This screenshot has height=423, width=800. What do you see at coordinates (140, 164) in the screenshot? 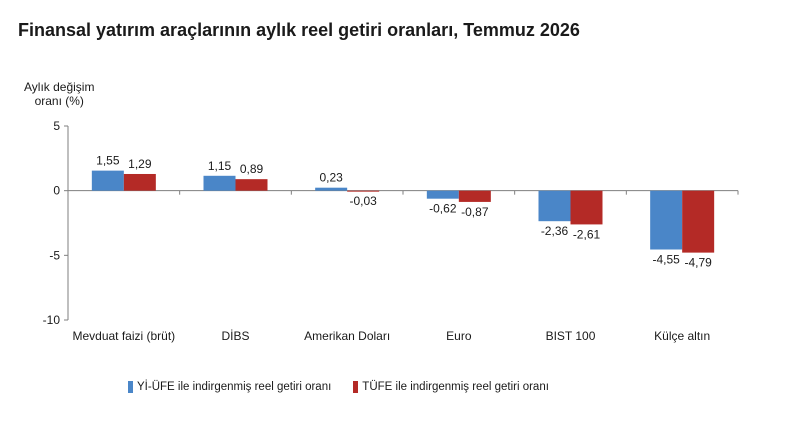
I see `data-label: 1,29` at bounding box center [140, 164].